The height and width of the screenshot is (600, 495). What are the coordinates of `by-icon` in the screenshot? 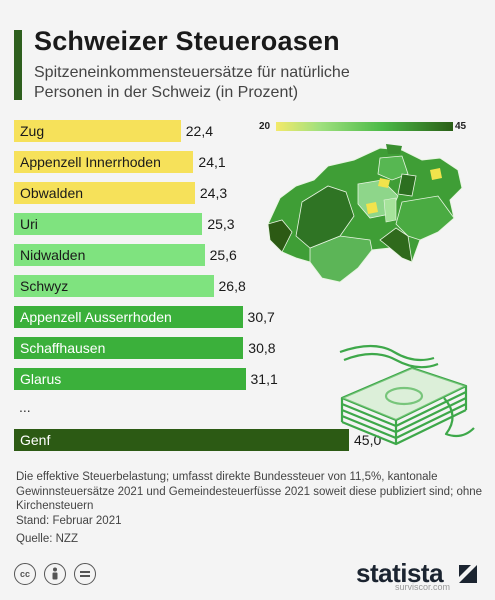 It's located at (55, 574).